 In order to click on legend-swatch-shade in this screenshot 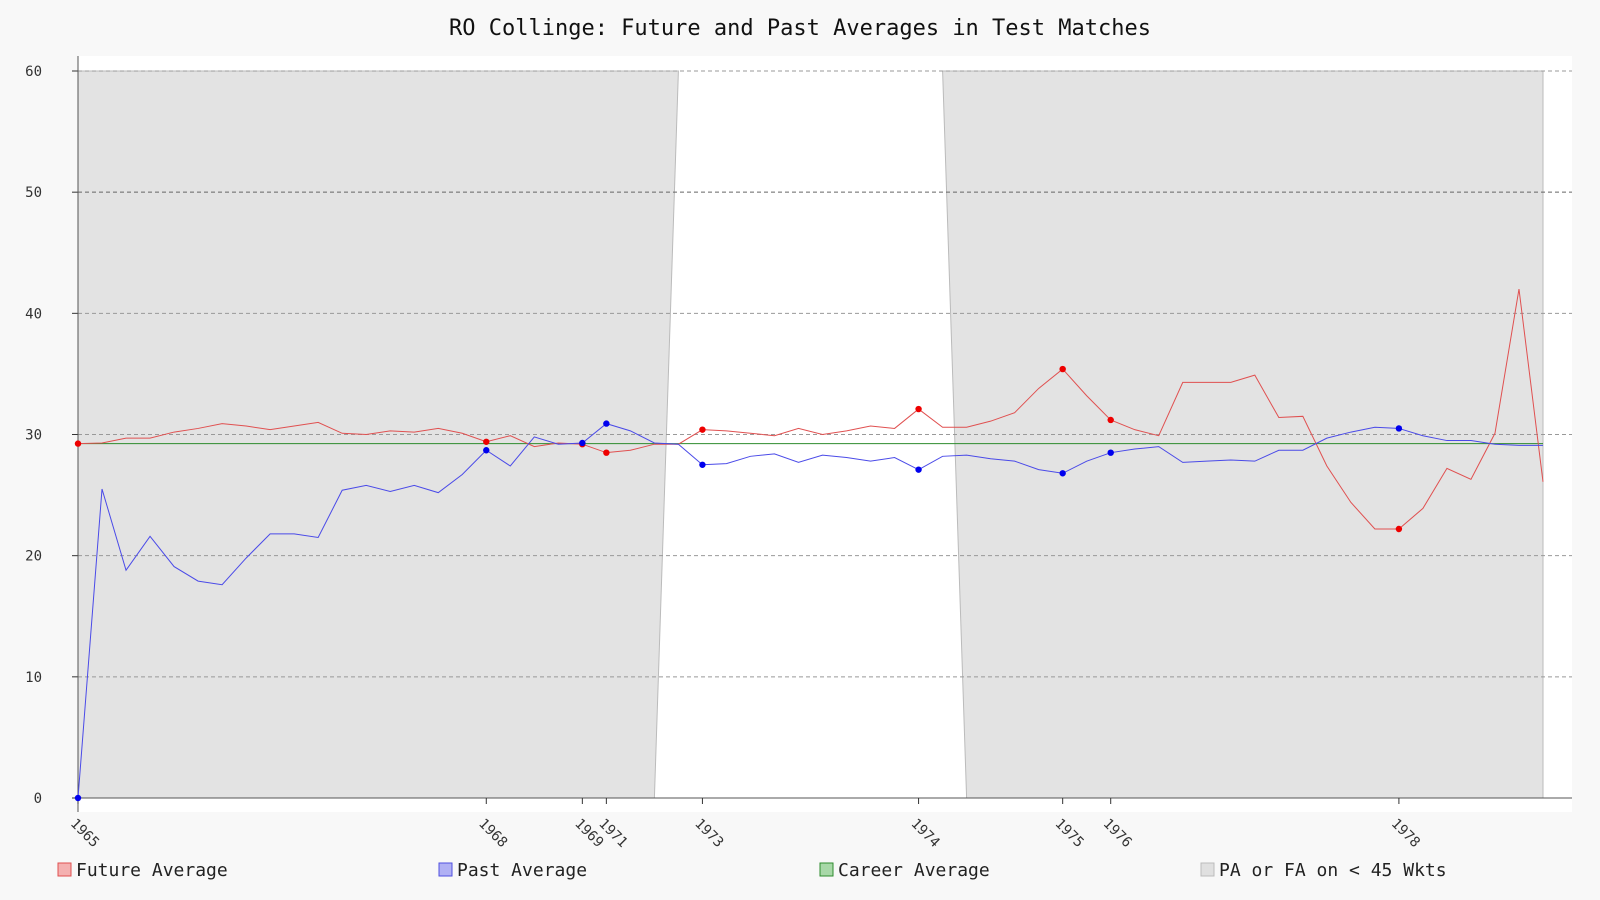, I will do `click(1207, 869)`.